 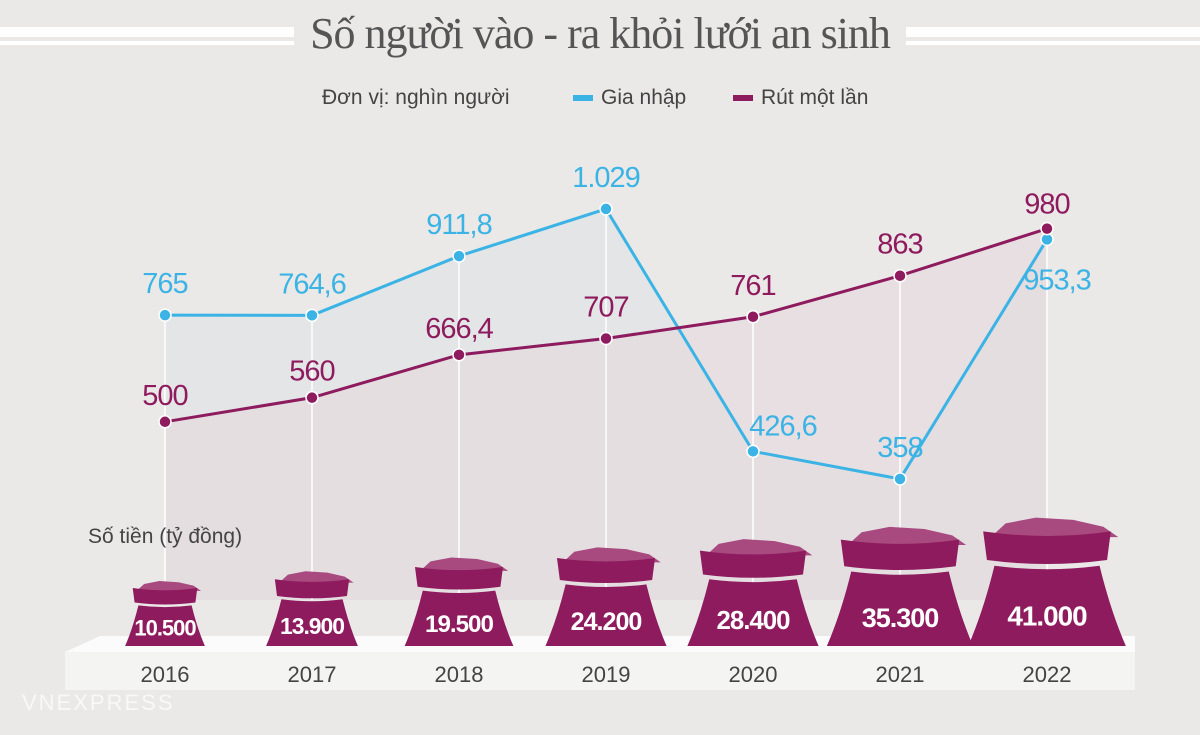 What do you see at coordinates (900, 674) in the screenshot?
I see `x-tick-label: 2021` at bounding box center [900, 674].